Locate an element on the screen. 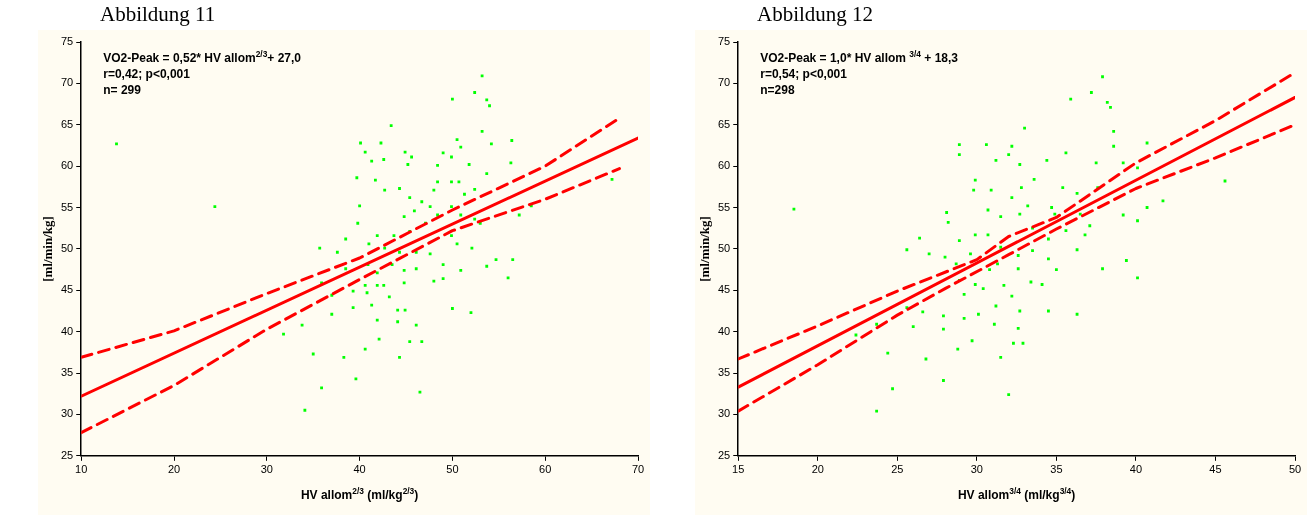  chart-title: Abbildung 12 is located at coordinates (815, 14).